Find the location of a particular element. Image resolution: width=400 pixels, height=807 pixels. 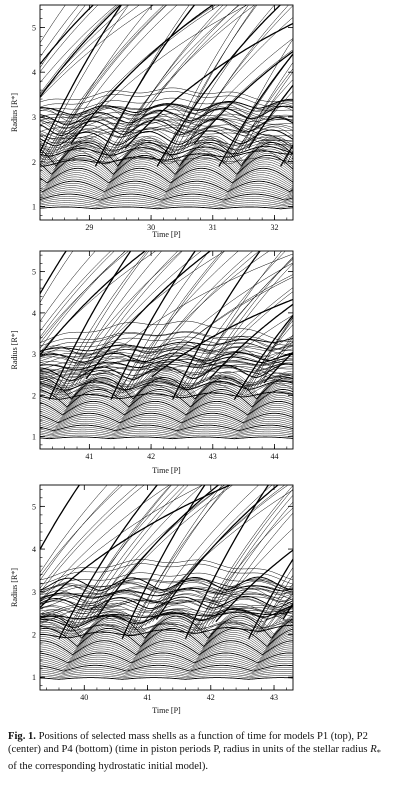

y-tick-label: 3 is located at coordinates (34, 117).